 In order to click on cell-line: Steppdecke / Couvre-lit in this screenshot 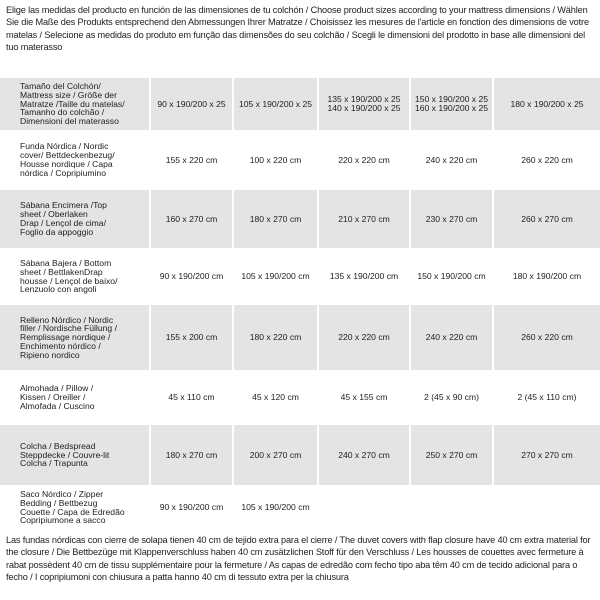, I will do `click(65, 454)`.